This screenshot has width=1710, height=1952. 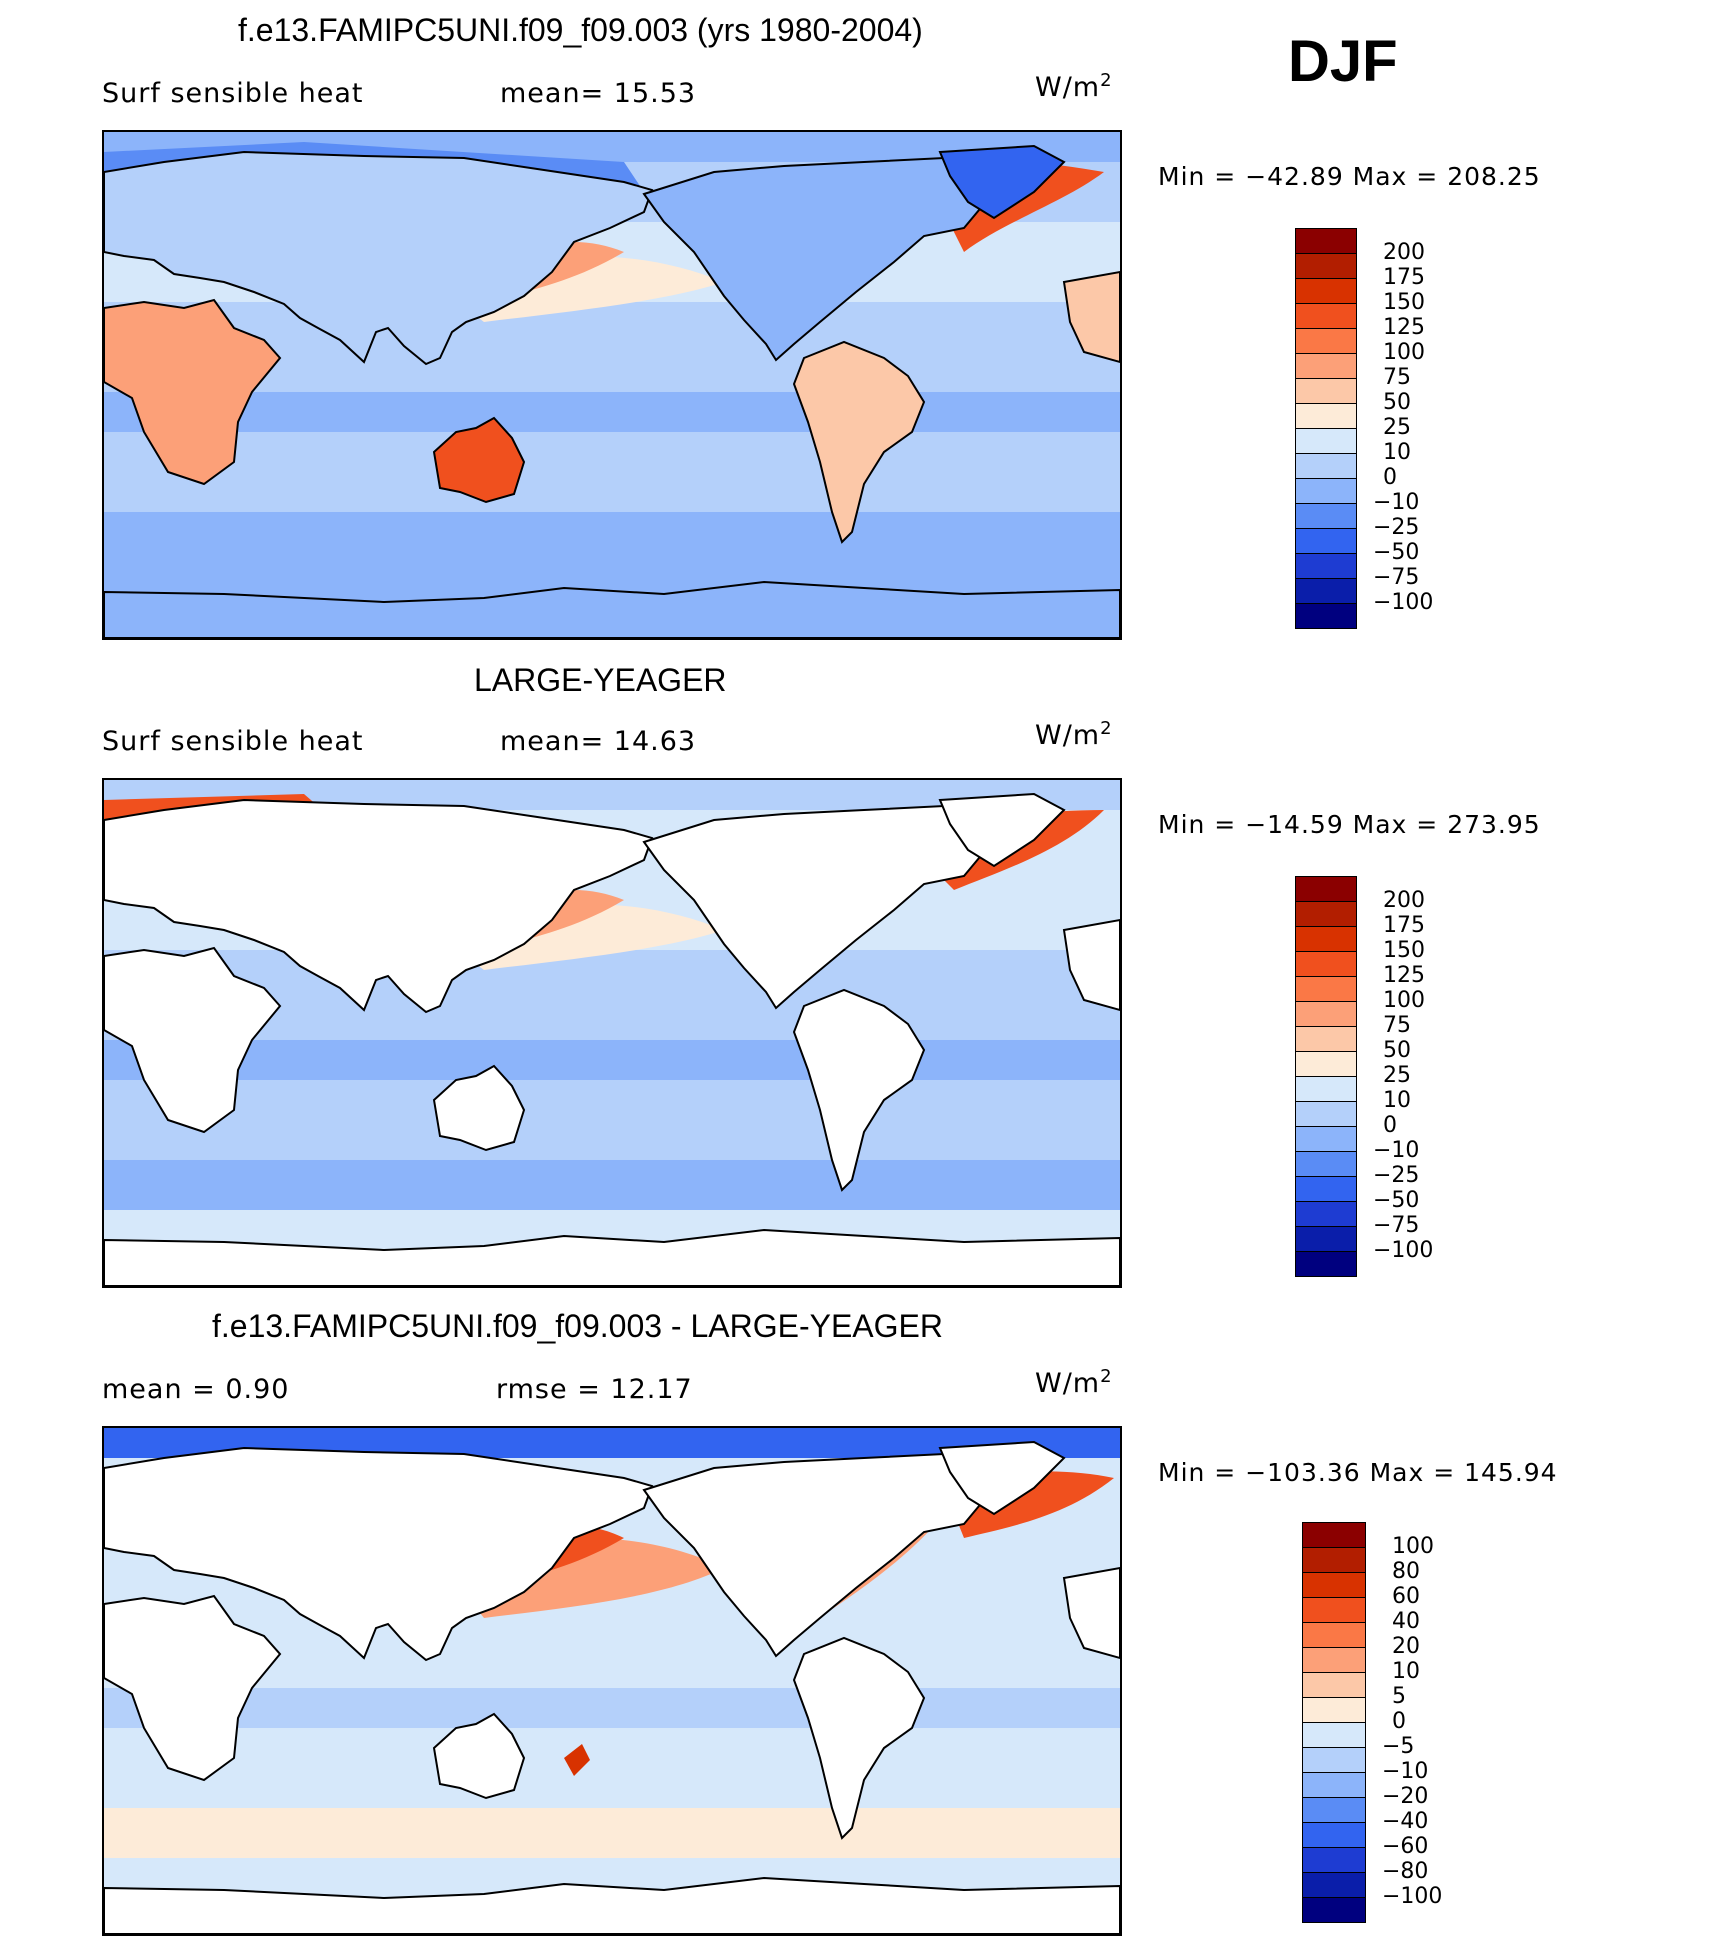 What do you see at coordinates (1349, 176) in the screenshot?
I see `panel1-minmax: Min = −42.89 Max = 208.25` at bounding box center [1349, 176].